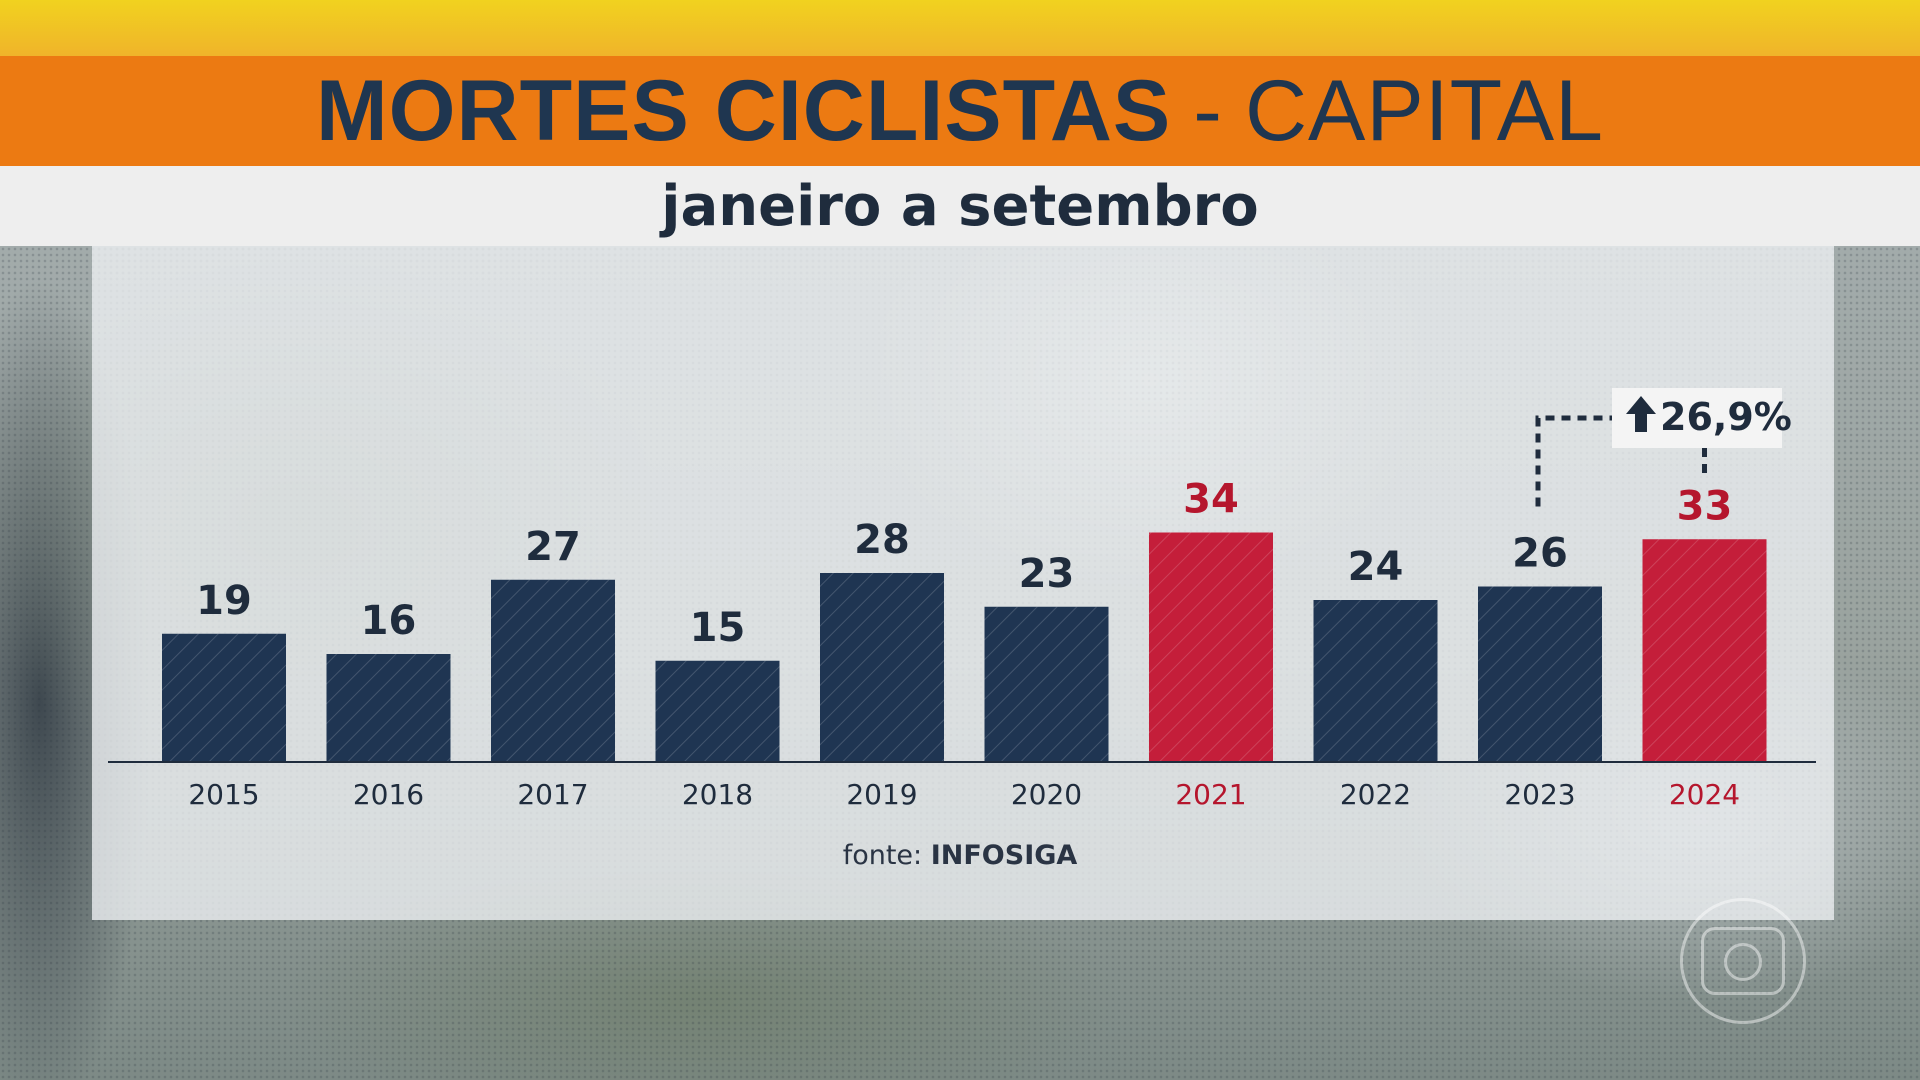  What do you see at coordinates (1540, 674) in the screenshot?
I see `bar-hatch-2023` at bounding box center [1540, 674].